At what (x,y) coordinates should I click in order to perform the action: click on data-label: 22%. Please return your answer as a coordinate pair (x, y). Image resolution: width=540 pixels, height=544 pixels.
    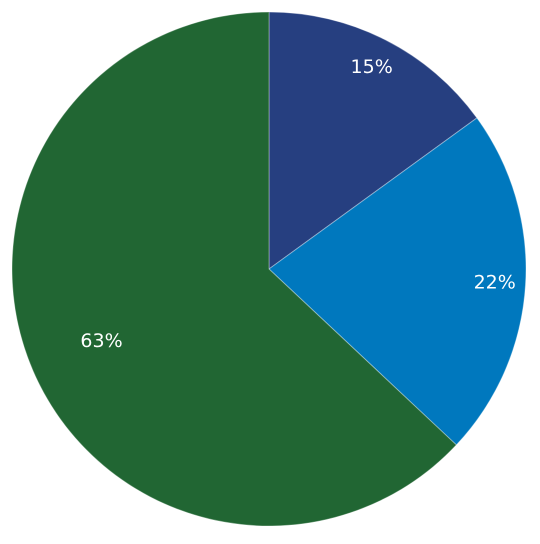
    Looking at the image, I should click on (495, 283).